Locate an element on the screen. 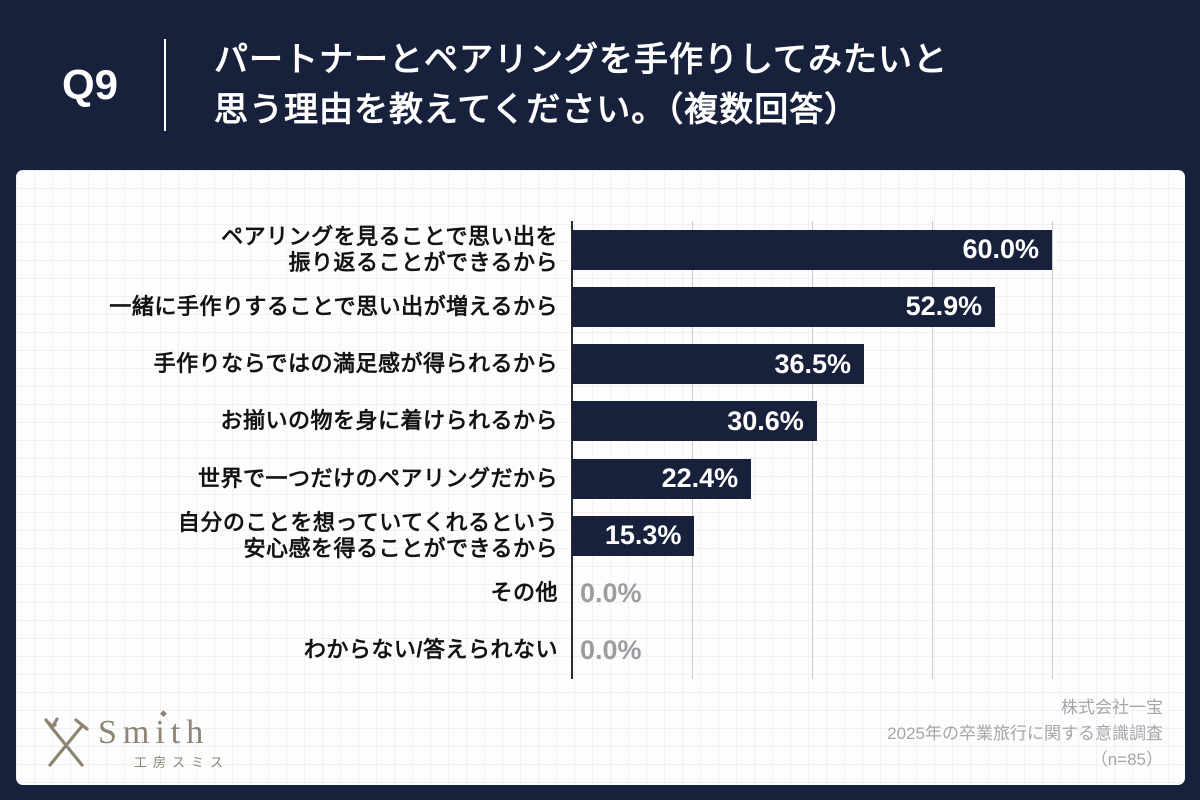 This screenshot has width=1200, height=800. source-sample-size: （n=85） is located at coordinates (1126, 759).